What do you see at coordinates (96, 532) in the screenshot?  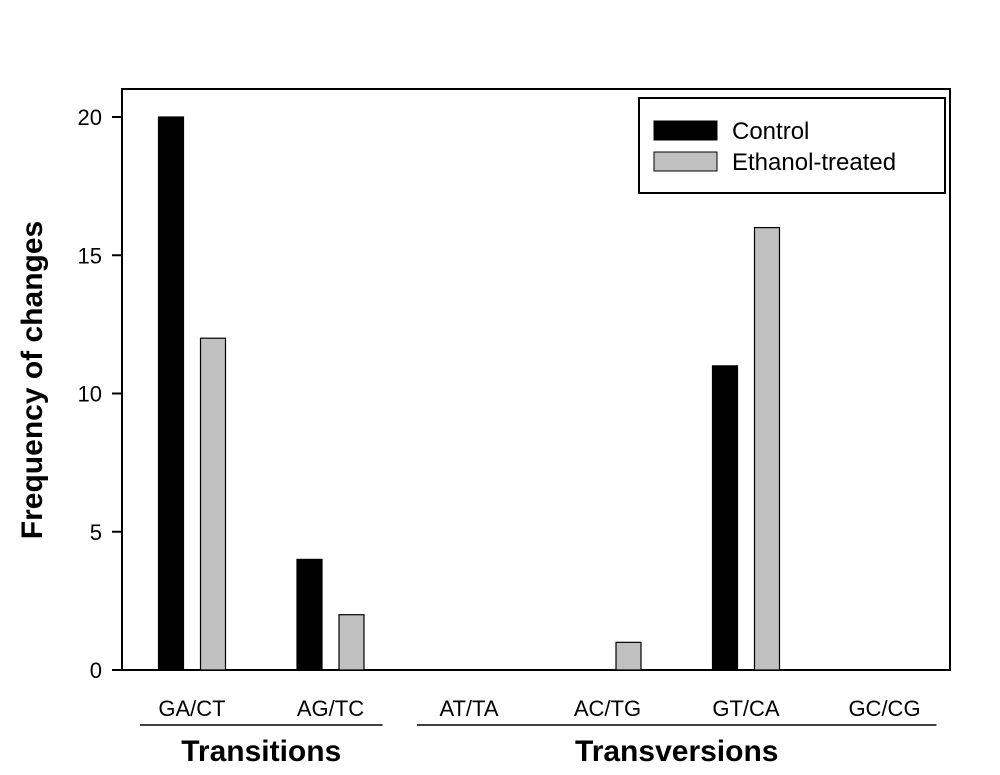 I see `y-tick-label-5: 5` at bounding box center [96, 532].